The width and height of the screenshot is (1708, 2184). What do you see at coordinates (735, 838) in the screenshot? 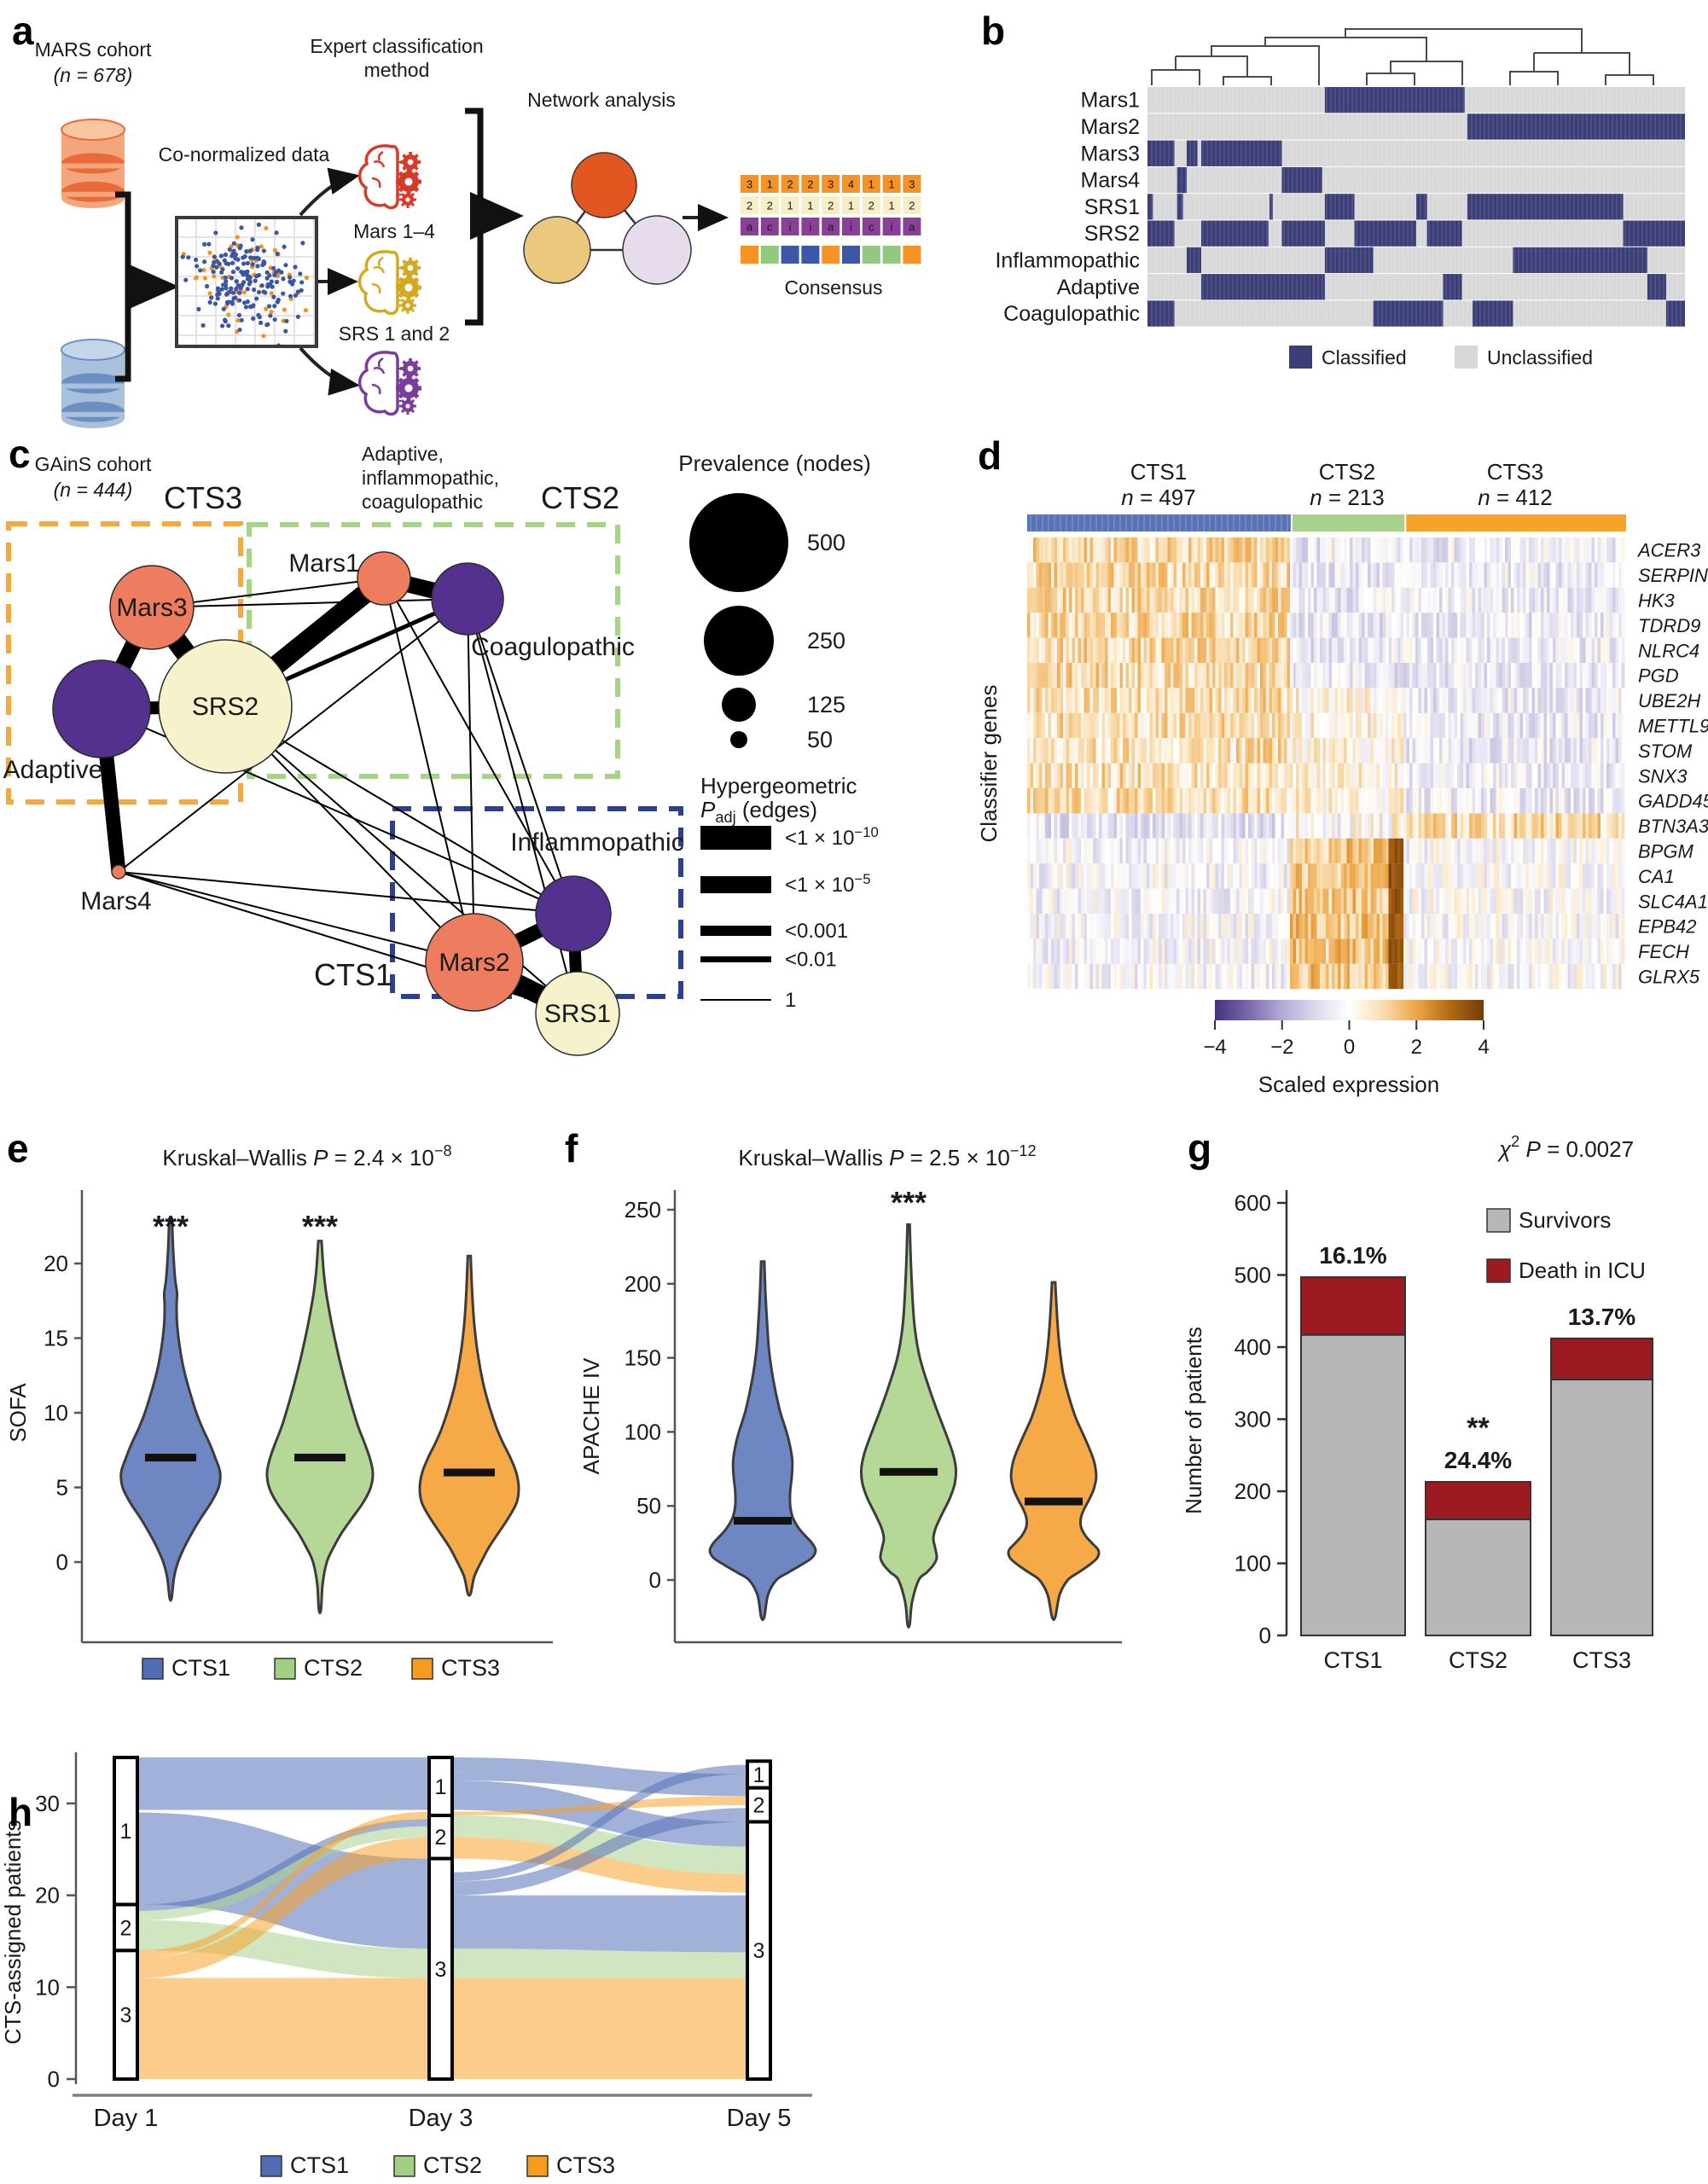
I see `edge-legend-bar` at bounding box center [735, 838].